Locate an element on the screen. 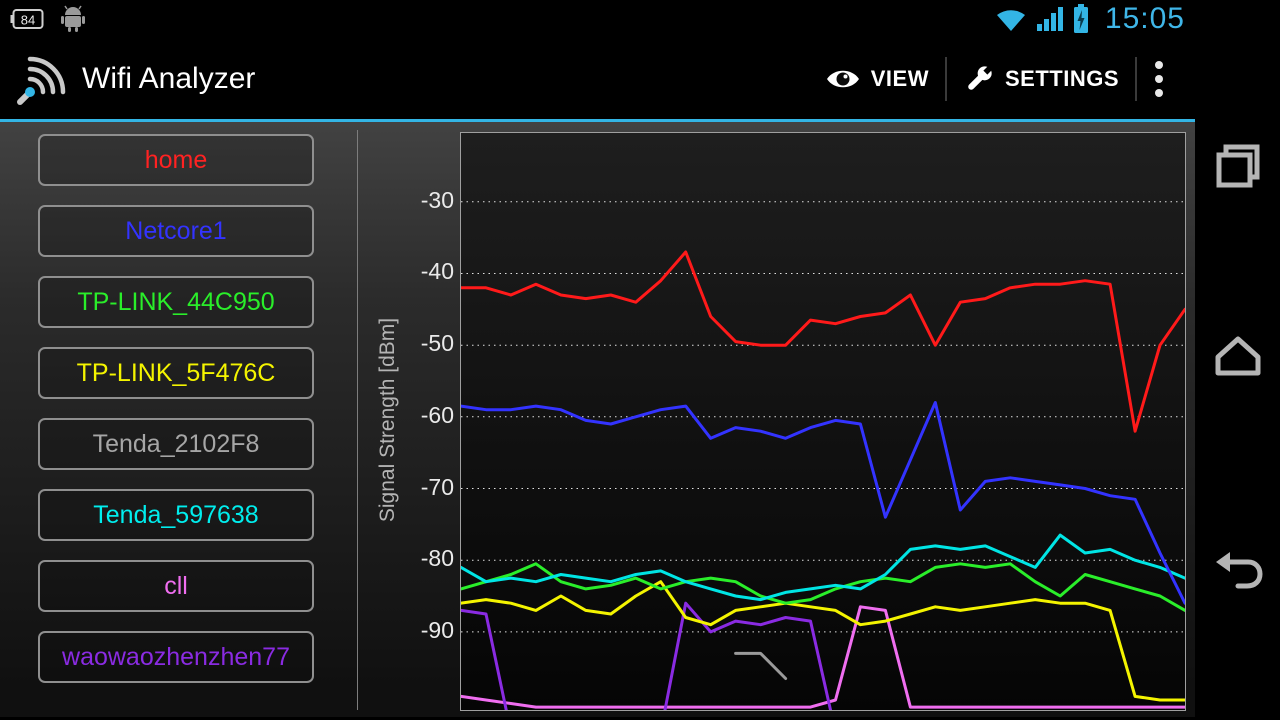 The image size is (1280, 720). svg-text: 84 is located at coordinates (28, 20).